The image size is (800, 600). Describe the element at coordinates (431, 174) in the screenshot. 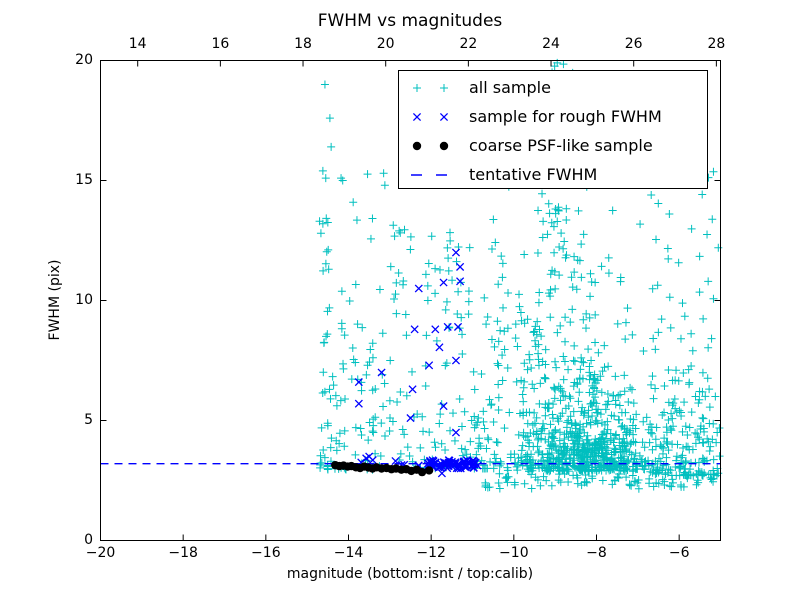

I see `legend-marker-dashed-line-icon` at that location.